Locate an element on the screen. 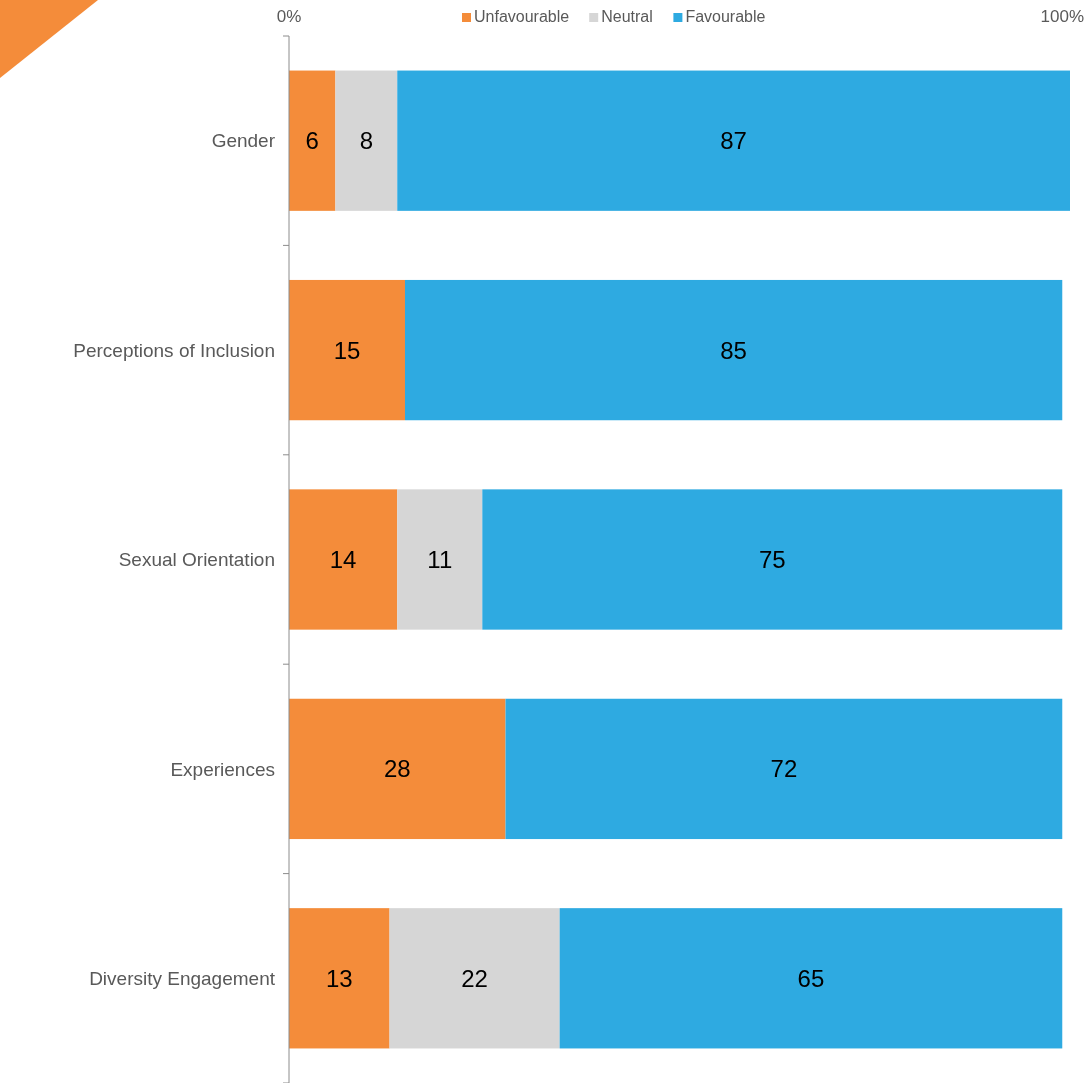  y-tick-label: Perceptions of Inclusion is located at coordinates (174, 350).